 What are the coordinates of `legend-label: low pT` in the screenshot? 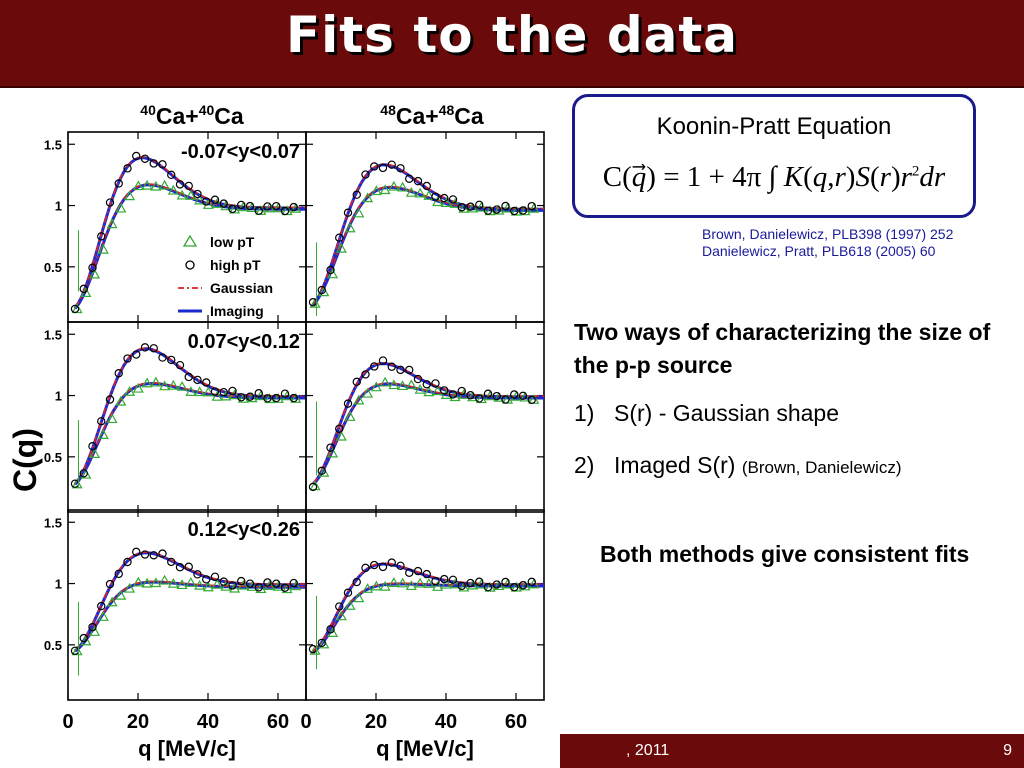 It's located at (232, 242).